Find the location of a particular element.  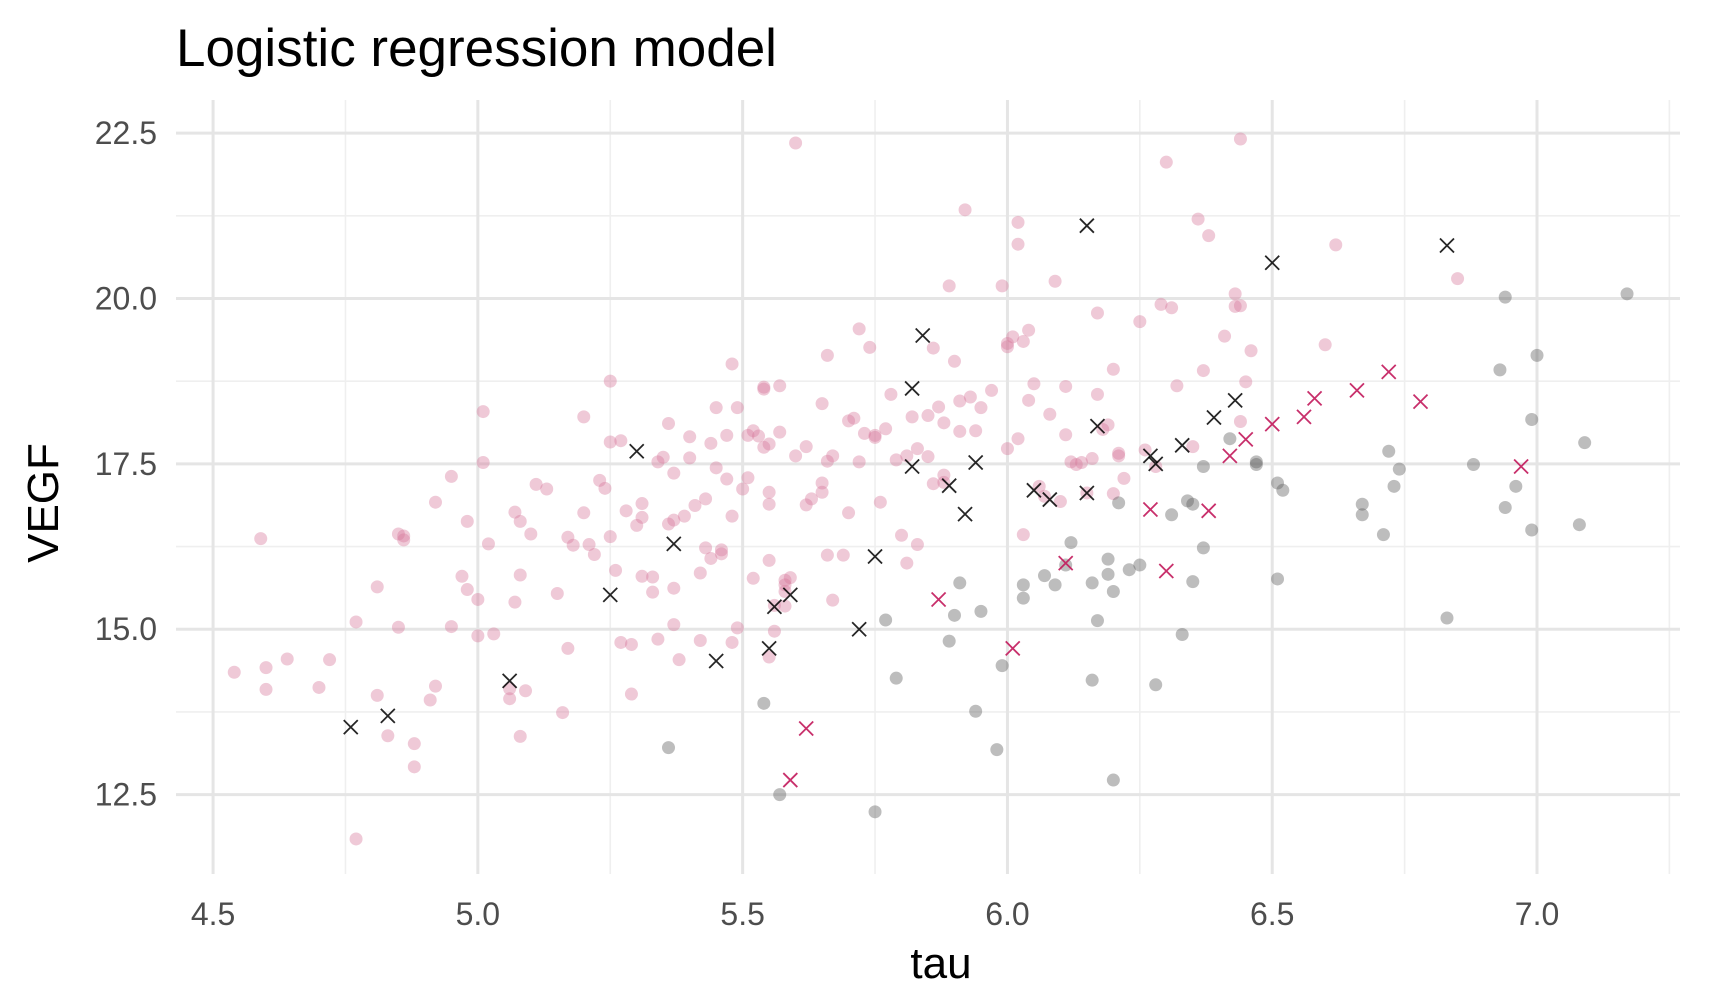

y-tick-label: 20.0 is located at coordinates (126, 298).